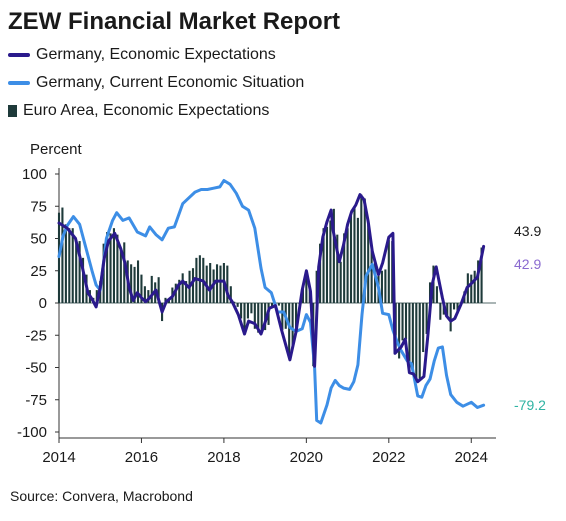  Describe the element at coordinates (528, 264) in the screenshot. I see `end-label-euro-expectations: 42.9` at that location.